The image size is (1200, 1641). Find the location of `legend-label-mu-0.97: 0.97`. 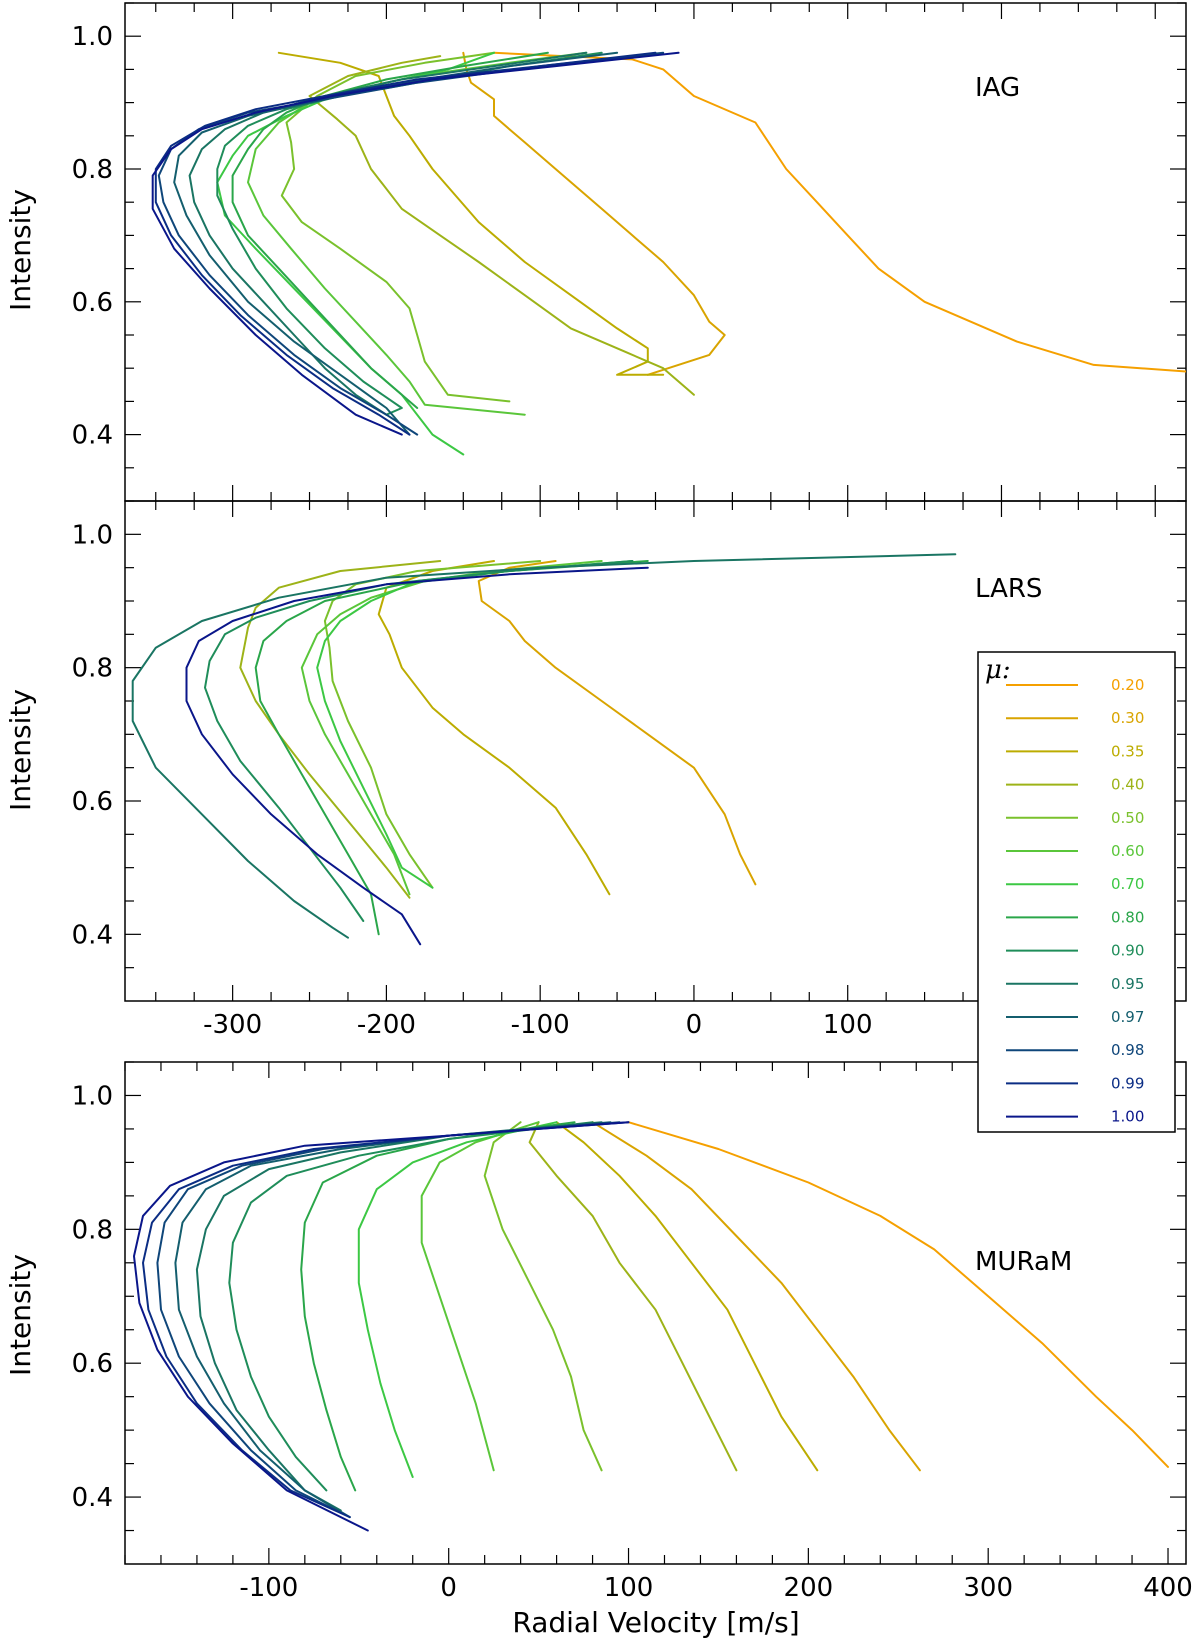

legend-label-mu-0.97: 0.97 is located at coordinates (1127, 1017).